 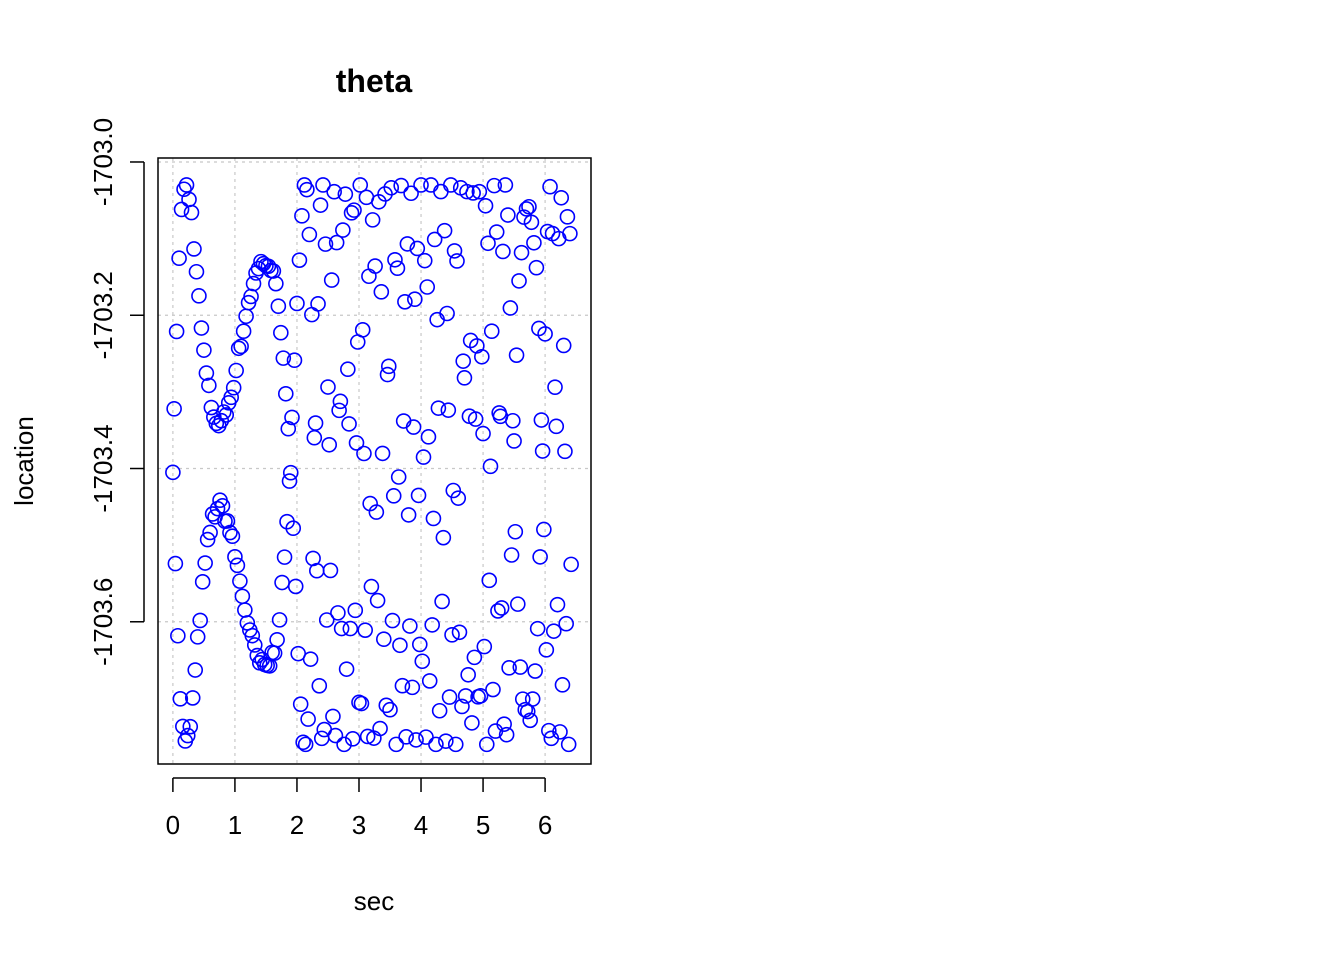 I want to click on x-tick-label: 6, so click(x=545, y=825).